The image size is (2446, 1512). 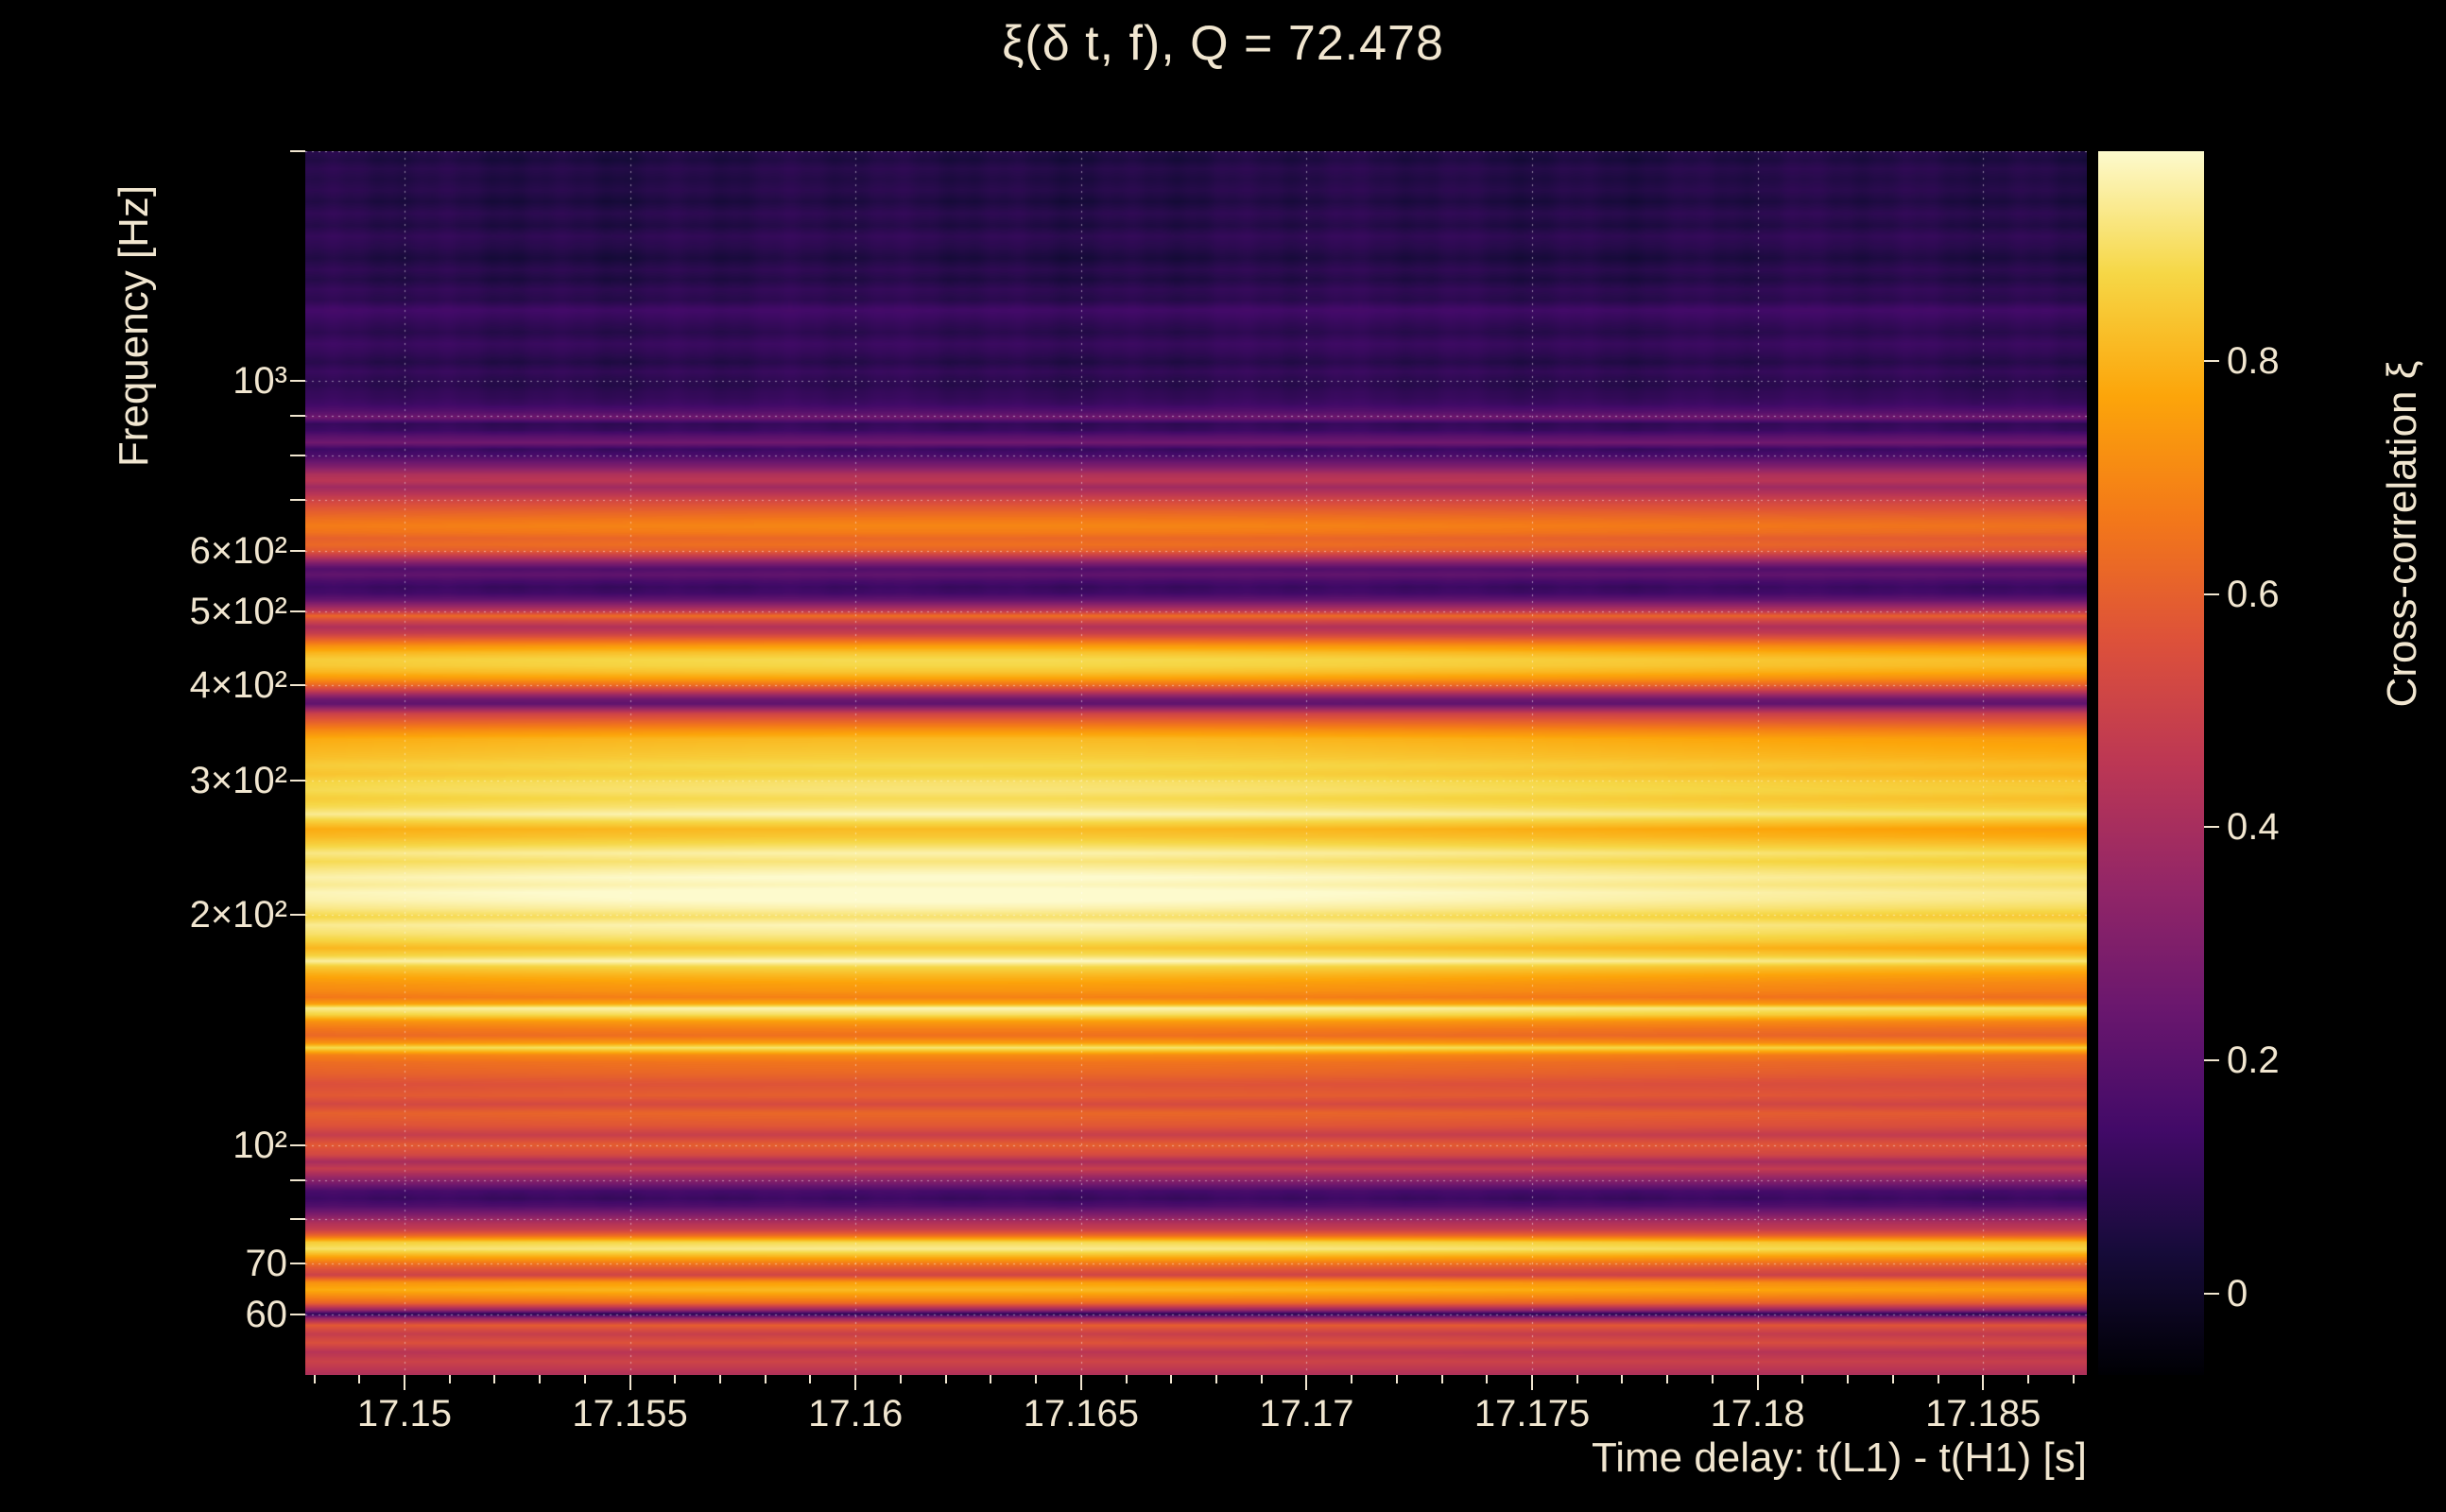 I want to click on colorbar-title: Cross-correlation ξ, so click(x=2402, y=534).